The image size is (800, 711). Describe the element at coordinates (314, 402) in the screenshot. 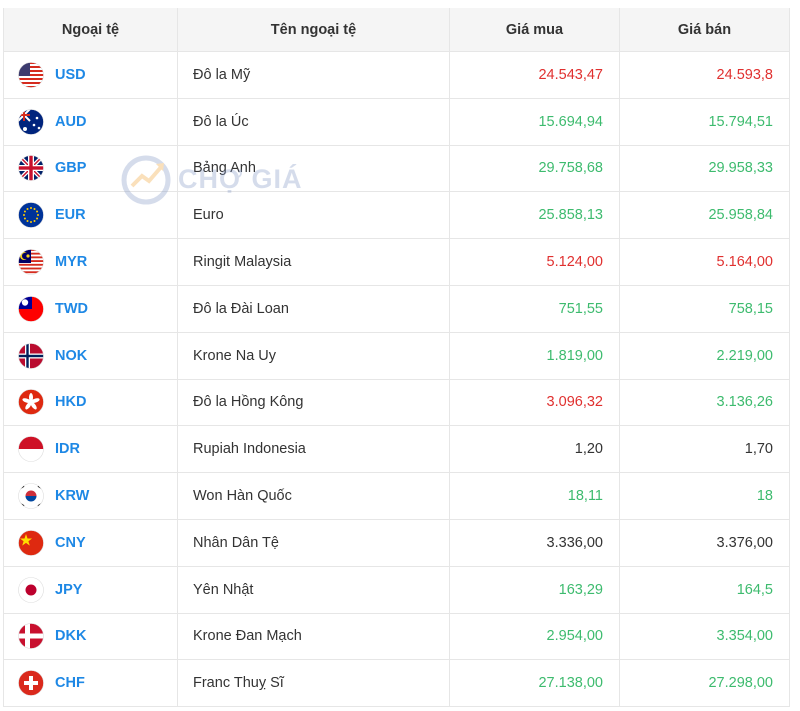

I see `currency-name: Đô la Hồng Kông` at that location.